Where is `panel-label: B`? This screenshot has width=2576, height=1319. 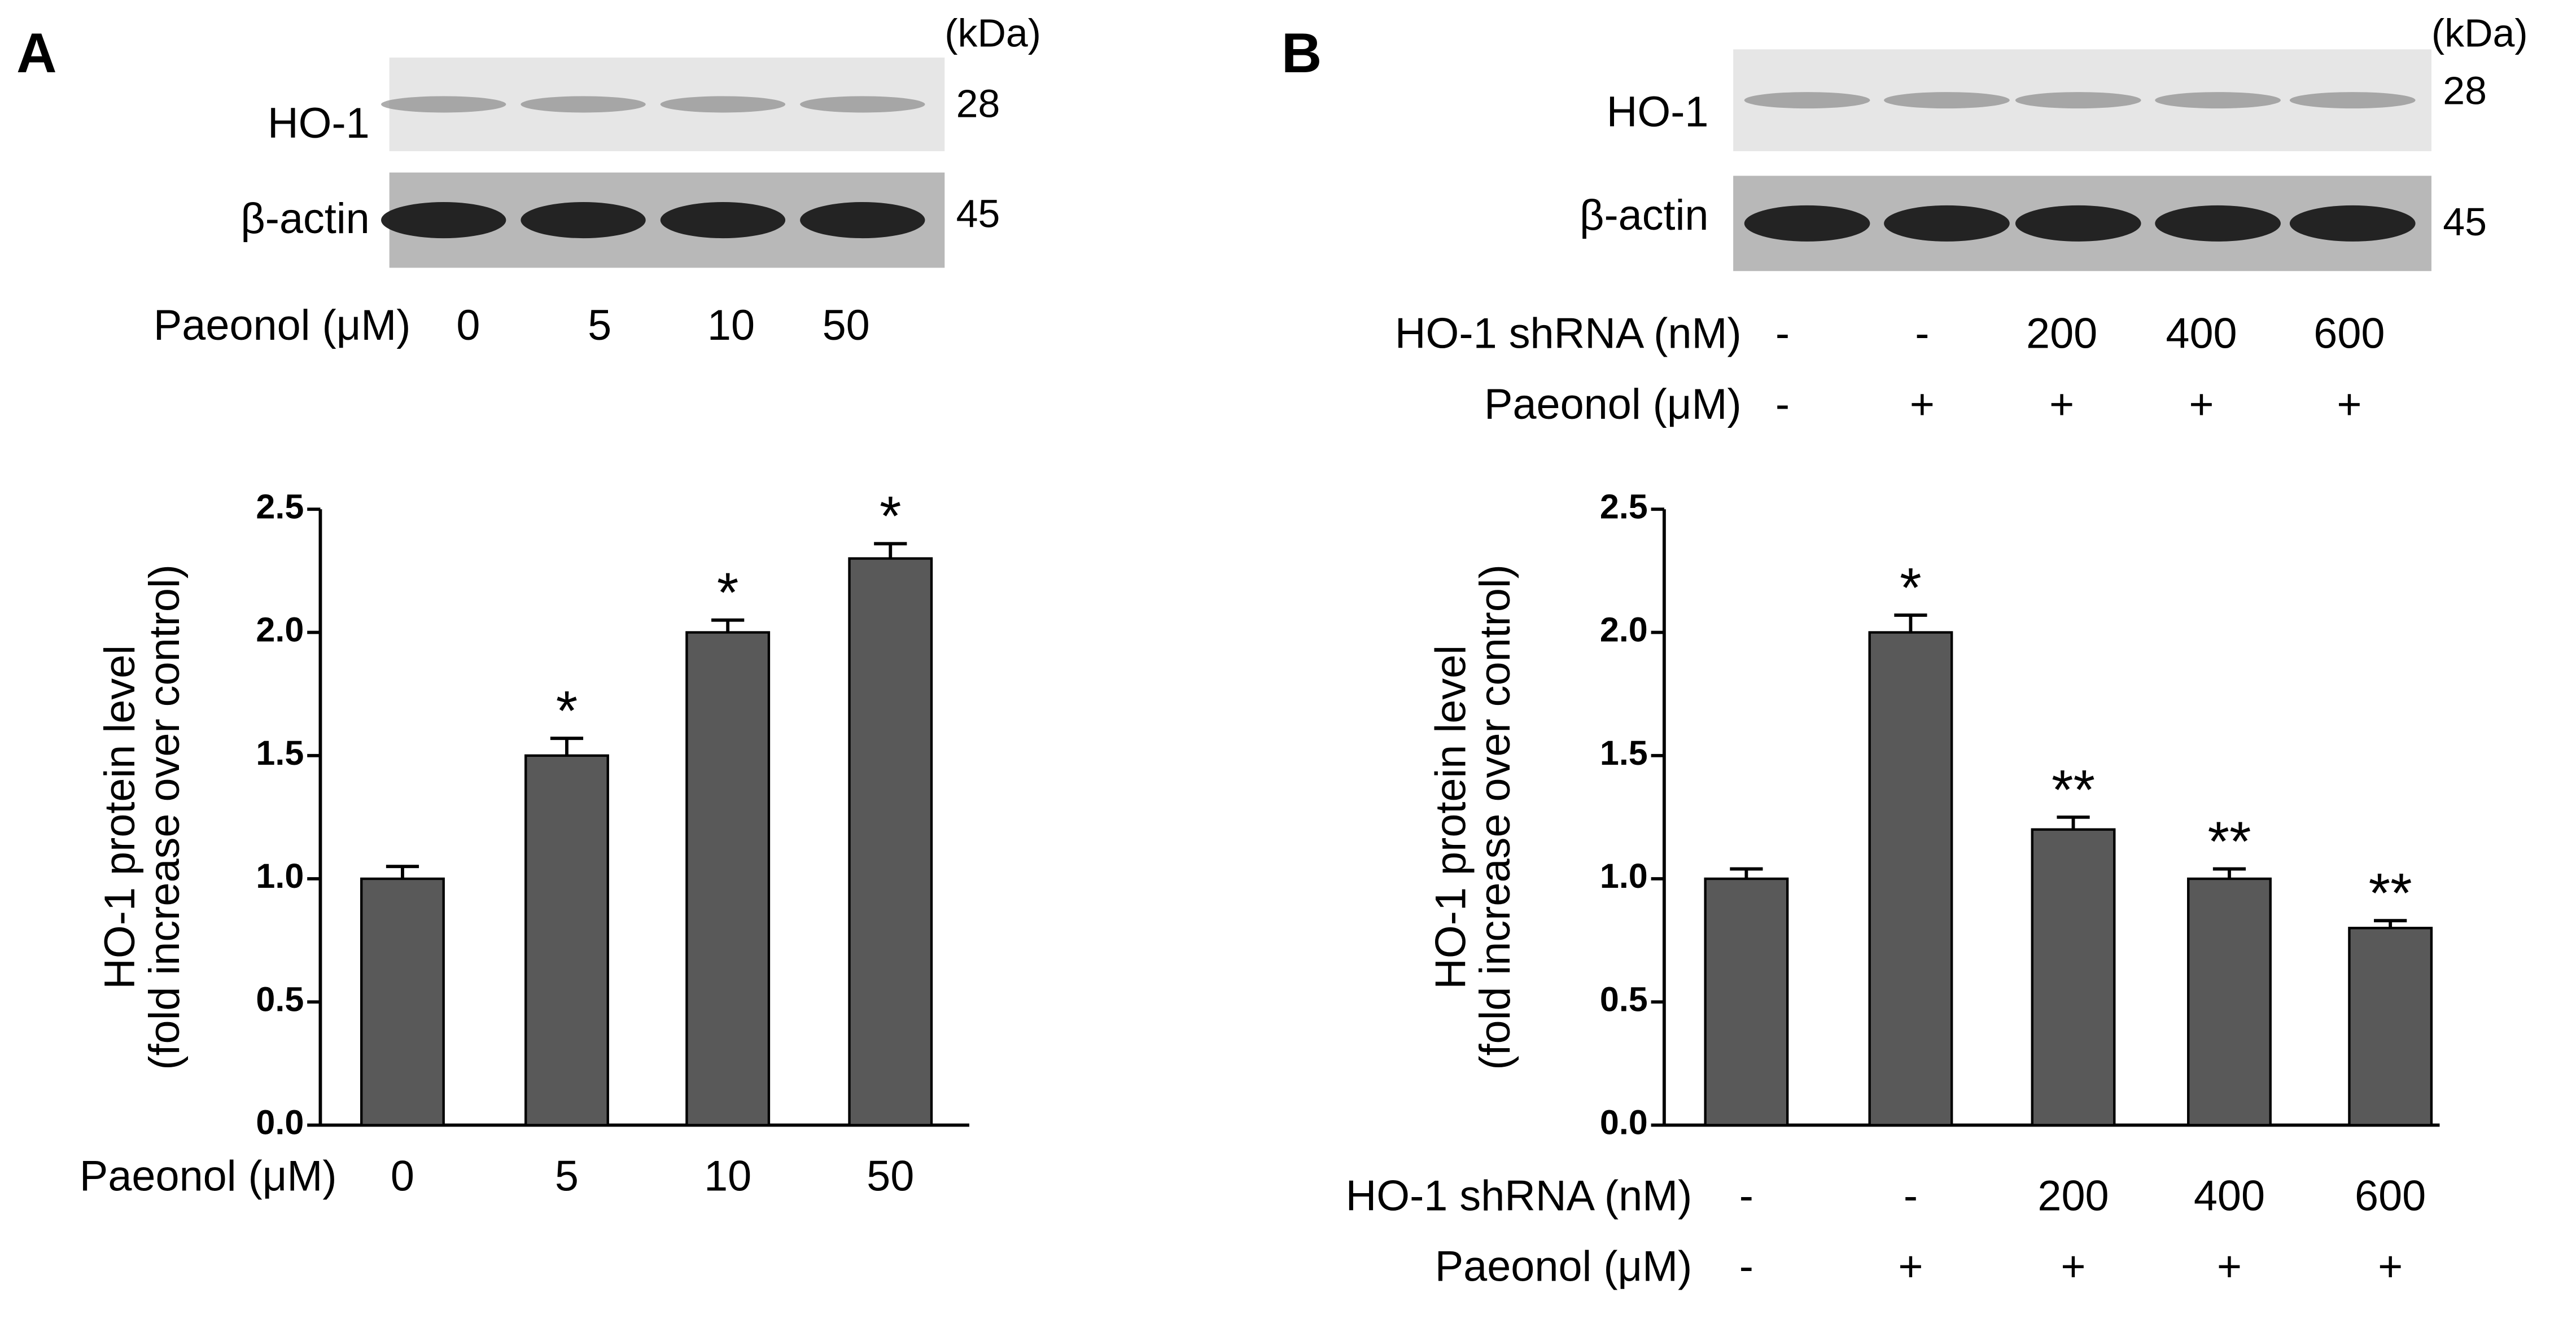
panel-label: B is located at coordinates (1302, 52).